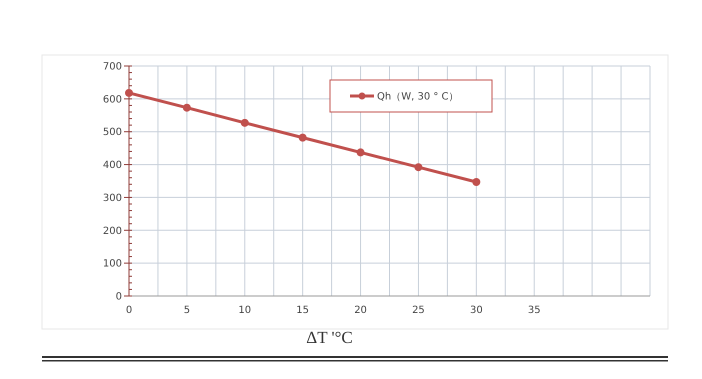 The height and width of the screenshot is (379, 702). I want to click on y-tick-label: 600, so click(112, 100).